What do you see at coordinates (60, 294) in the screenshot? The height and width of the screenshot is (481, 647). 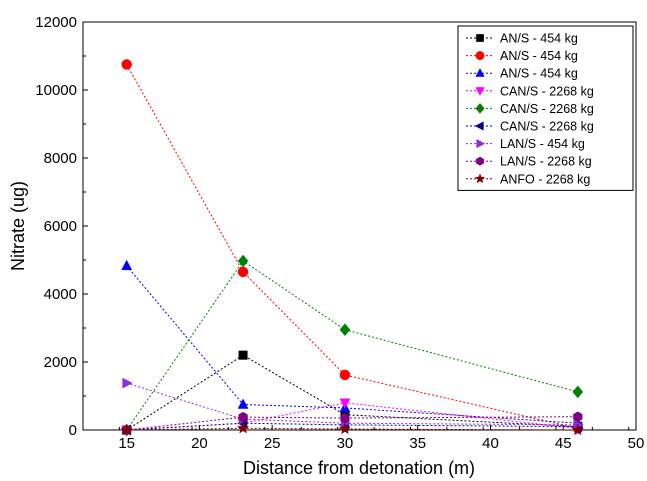 I see `y-tick-label: 4000` at bounding box center [60, 294].